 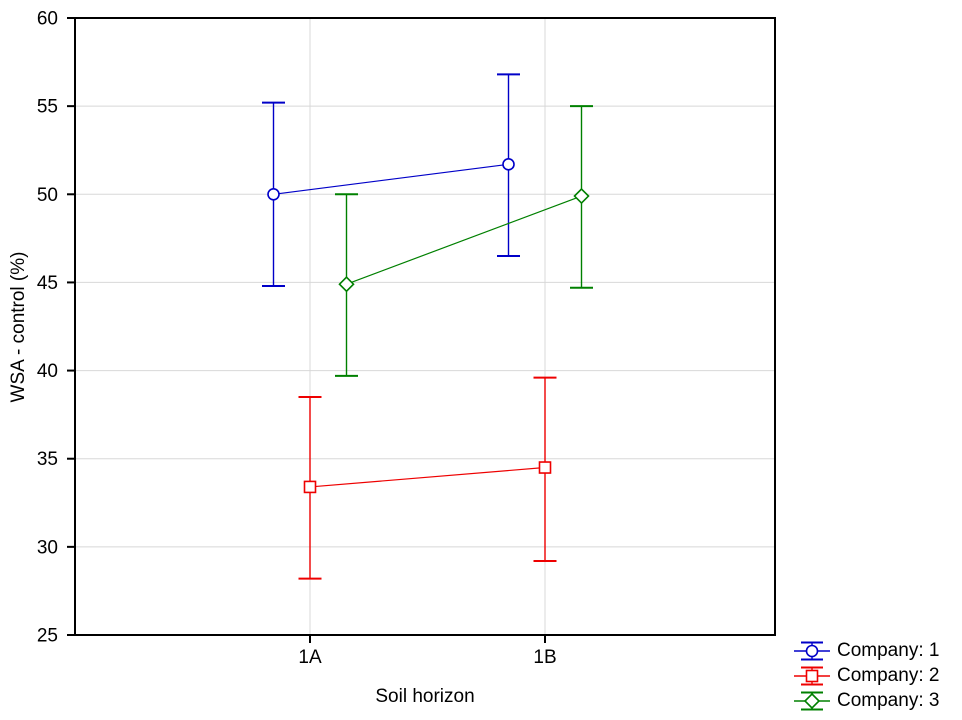 What do you see at coordinates (47, 107) in the screenshot?
I see `y-axis-tick-label: 55` at bounding box center [47, 107].